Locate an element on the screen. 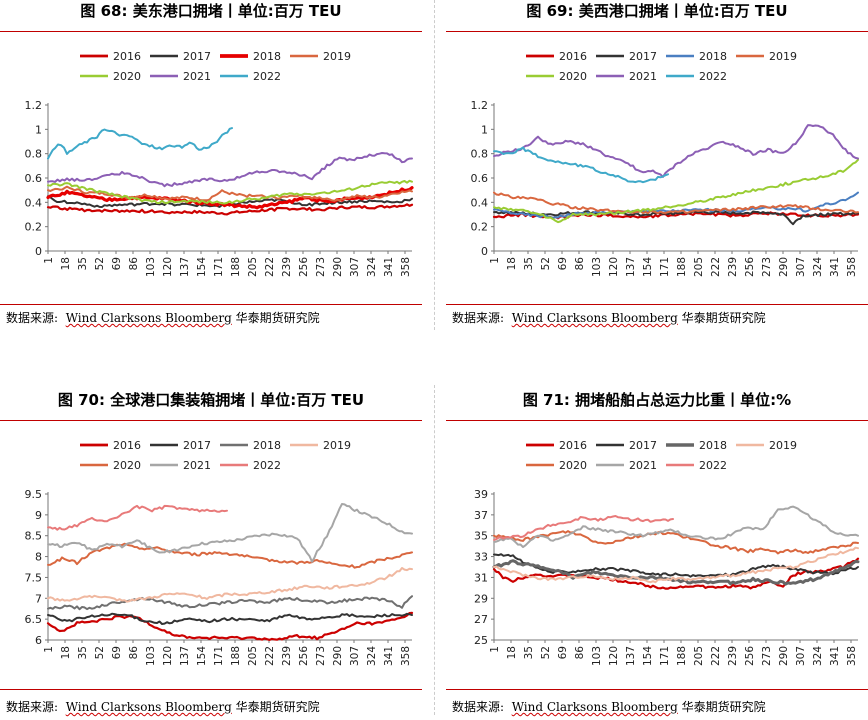  y-tick-label: 35 is located at coordinates (481, 536).